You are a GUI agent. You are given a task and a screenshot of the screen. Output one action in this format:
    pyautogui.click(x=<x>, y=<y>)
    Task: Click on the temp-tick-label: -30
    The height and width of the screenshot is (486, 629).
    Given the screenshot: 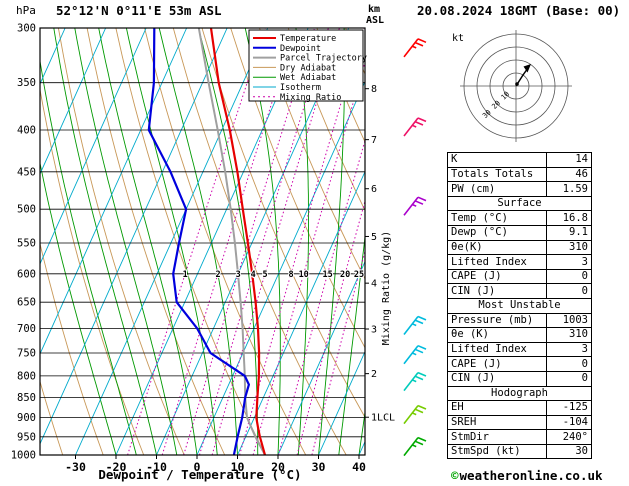 What is the action you would take?
    pyautogui.click(x=75, y=467)
    